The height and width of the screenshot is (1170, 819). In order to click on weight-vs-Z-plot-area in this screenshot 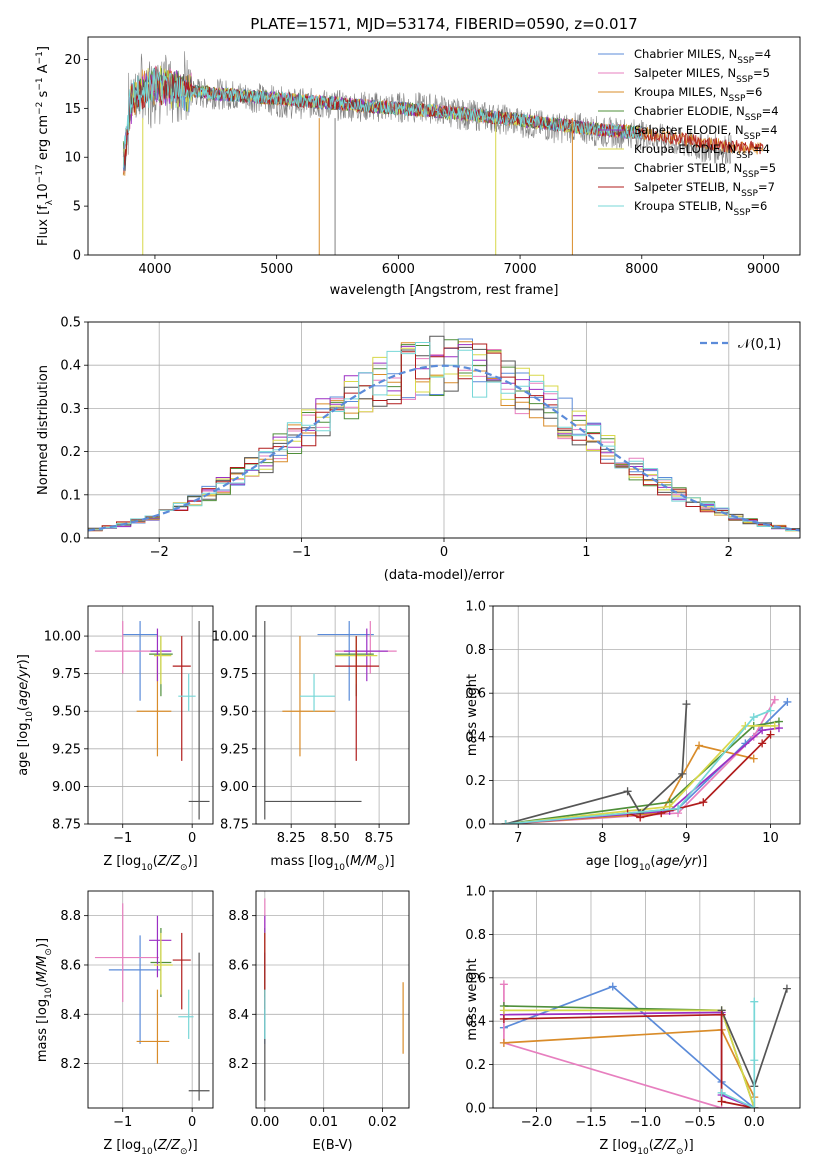, I will do `click(645, 1044)`.